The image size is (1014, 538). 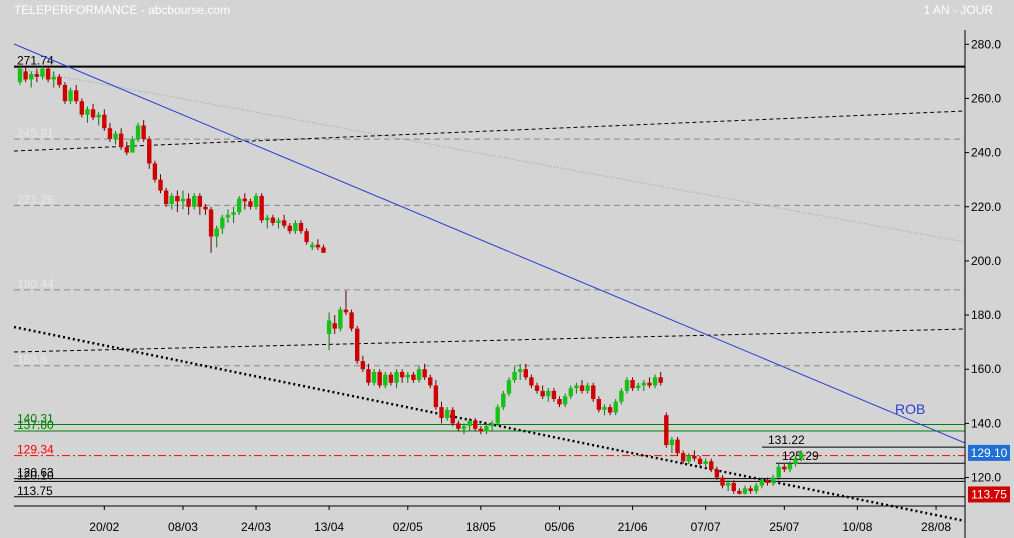 What do you see at coordinates (32, 360) in the screenshot?
I see `level-label-4: 163.6` at bounding box center [32, 360].